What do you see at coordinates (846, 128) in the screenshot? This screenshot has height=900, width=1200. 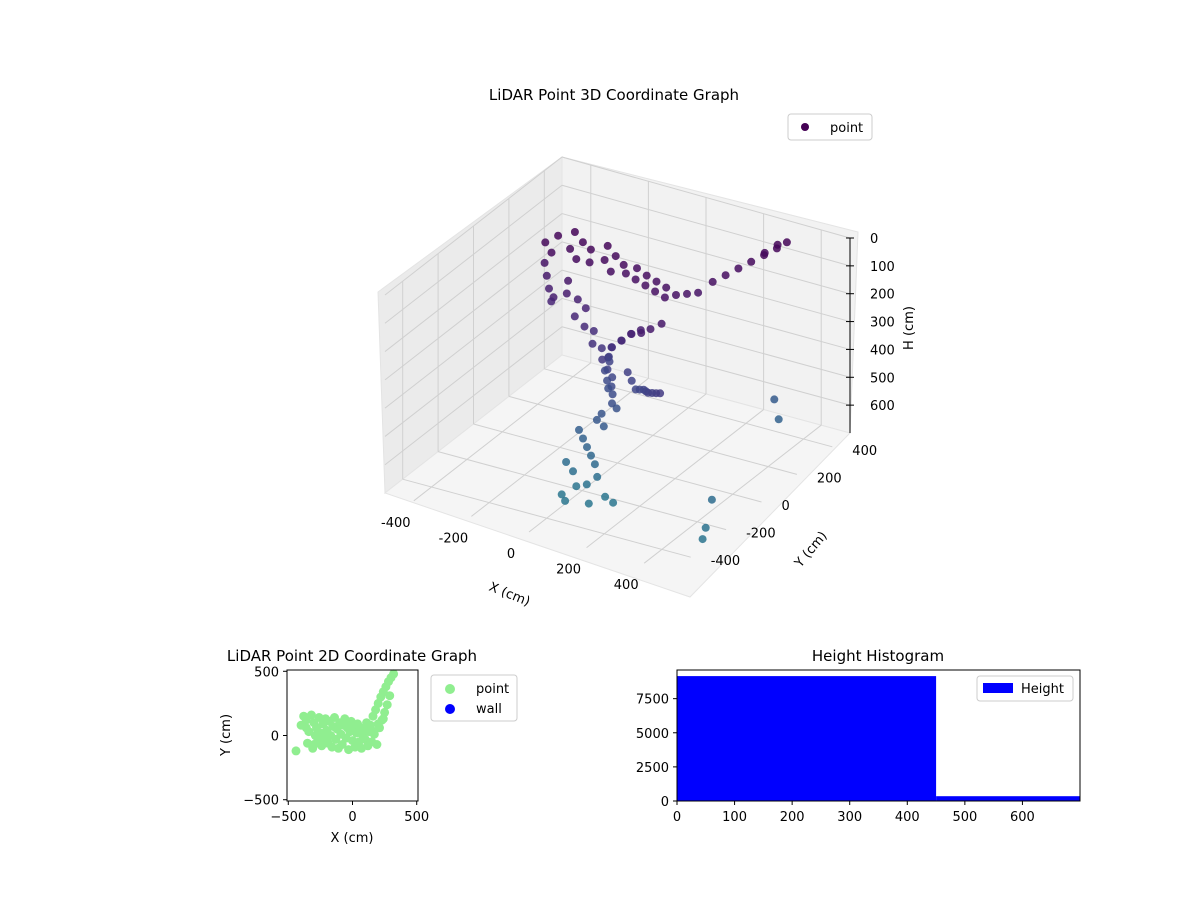 I see `chart-3d-legend-label: point` at bounding box center [846, 128].